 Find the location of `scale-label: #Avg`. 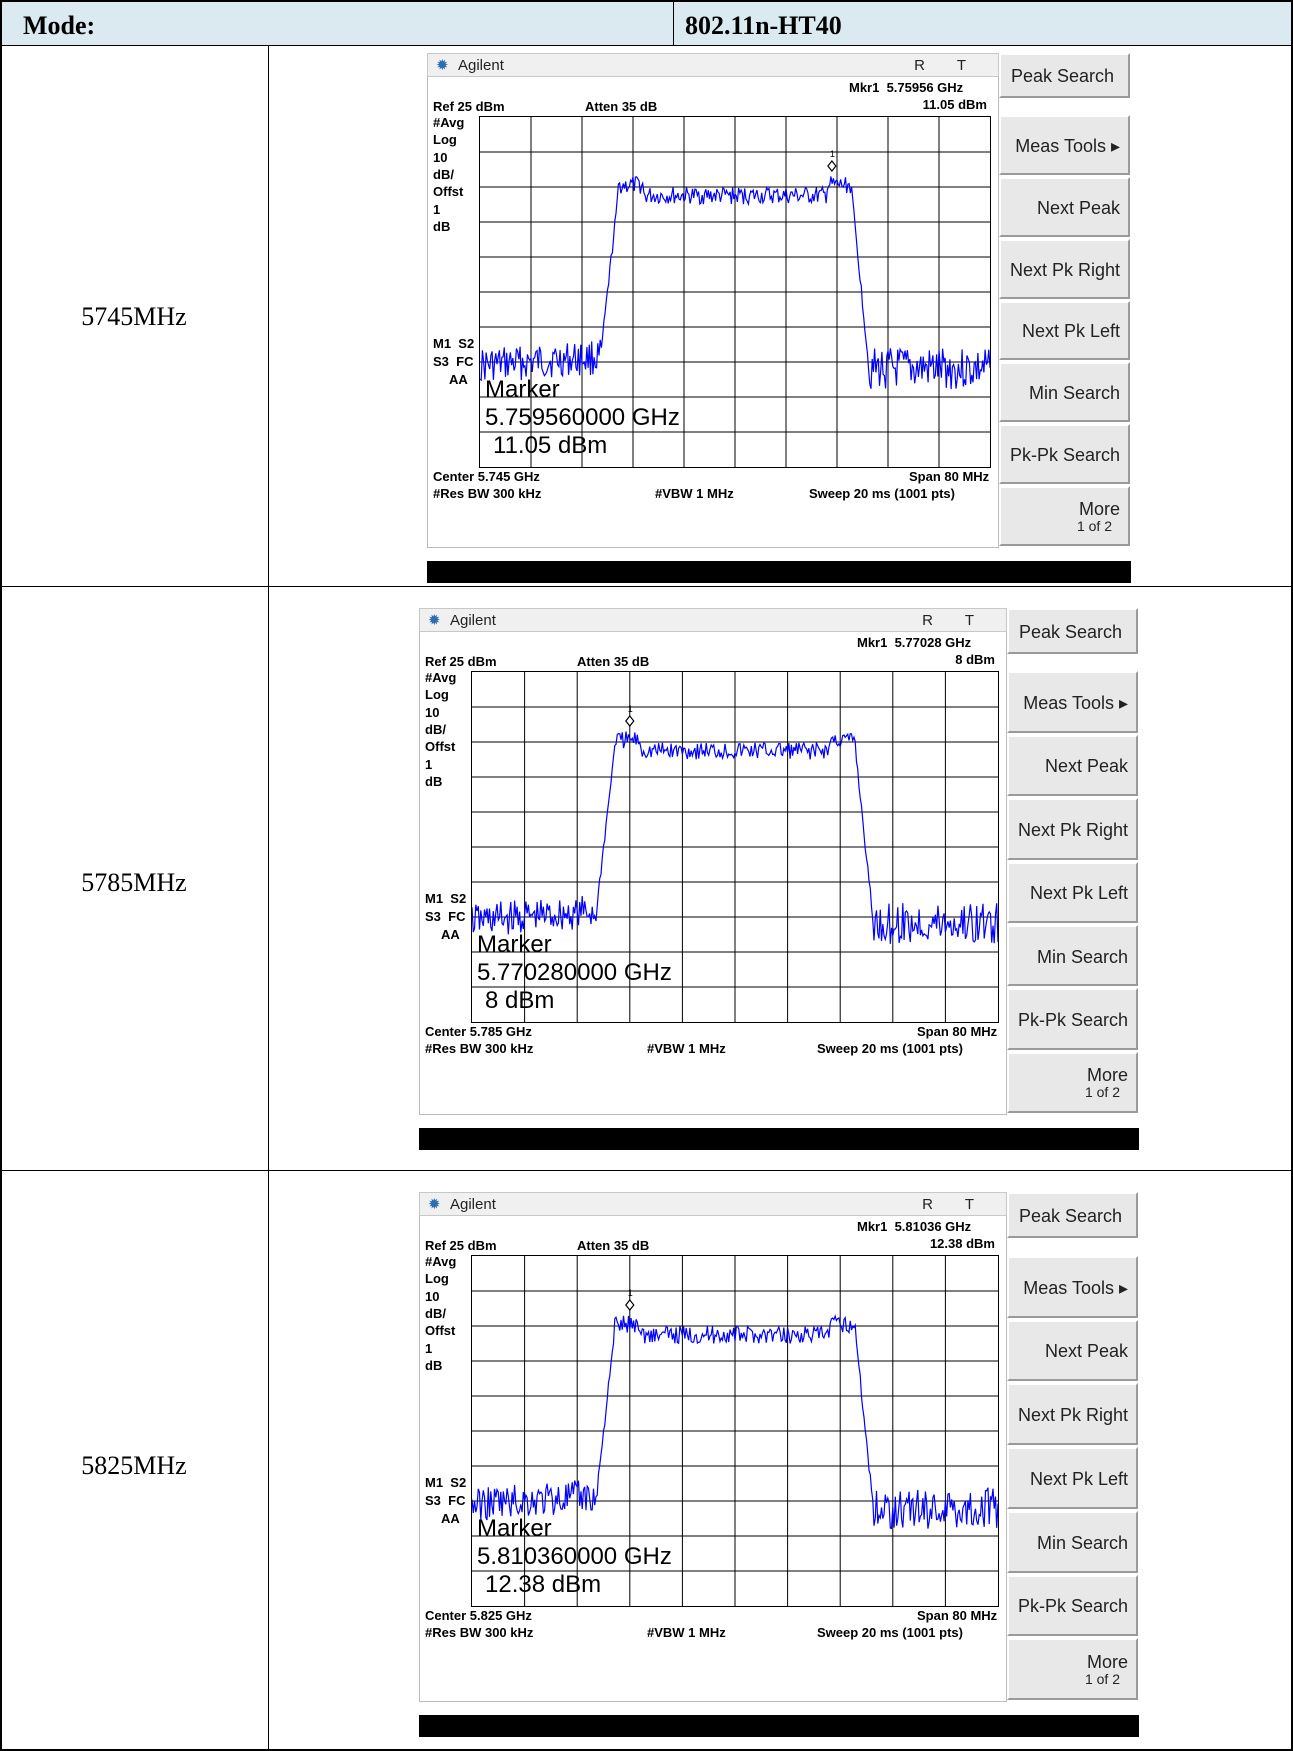

scale-label: #Avg is located at coordinates (441, 1261).